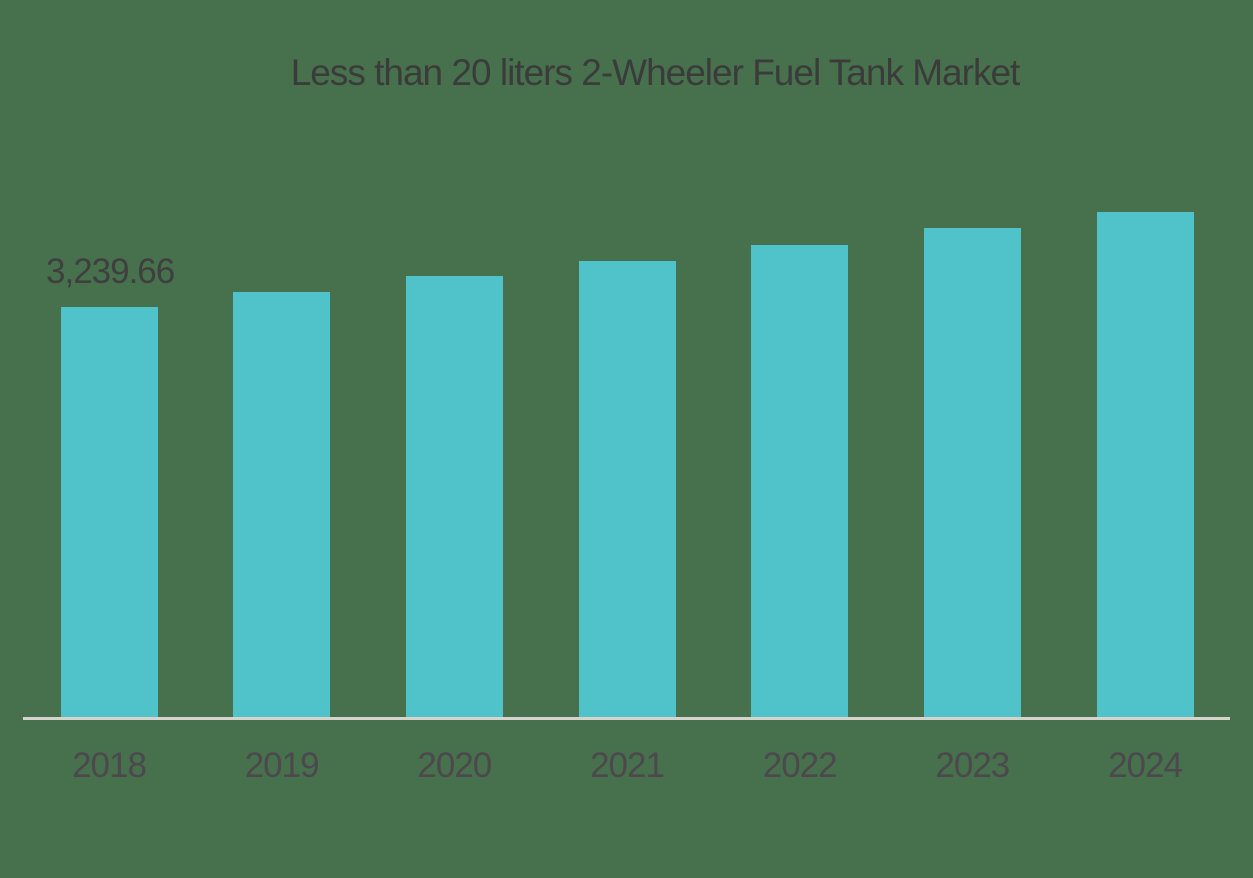 This screenshot has height=878, width=1253. Describe the element at coordinates (454, 765) in the screenshot. I see `x-tick-label-2020: 2020` at that location.